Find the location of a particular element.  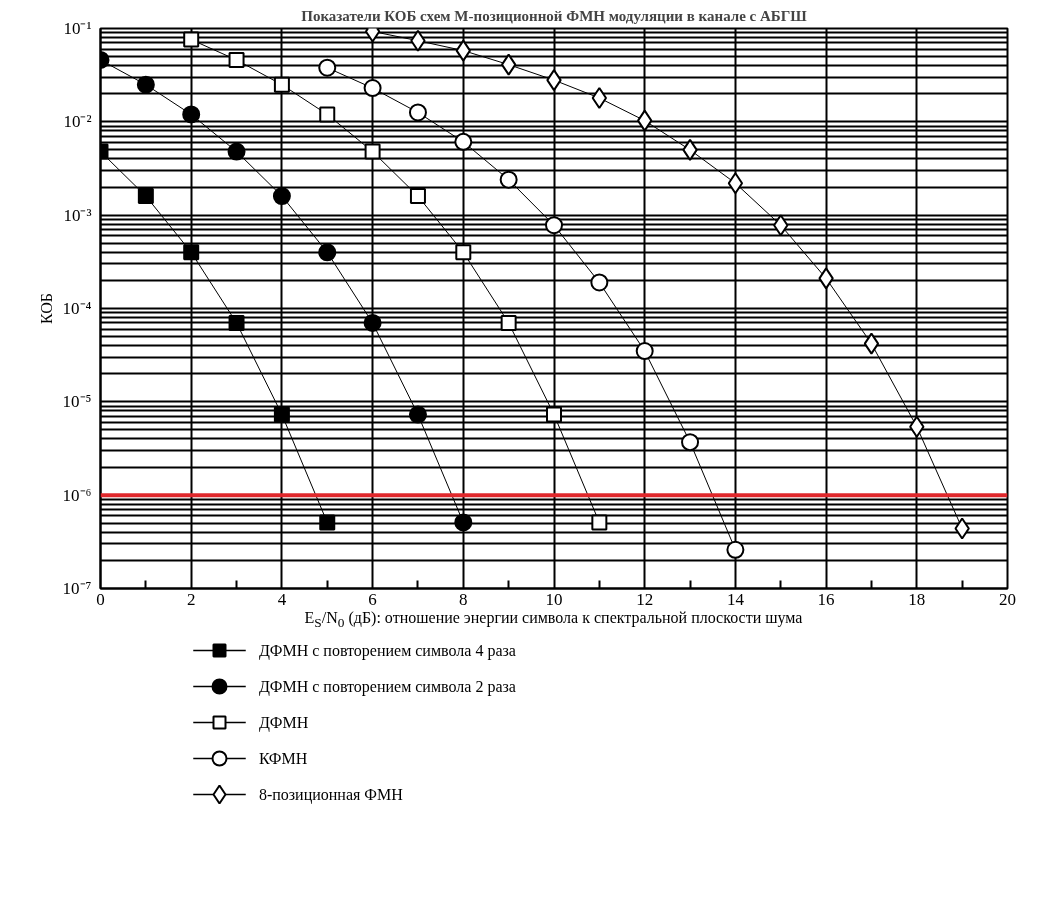

legend-label: ДФМН is located at coordinates (283, 723).